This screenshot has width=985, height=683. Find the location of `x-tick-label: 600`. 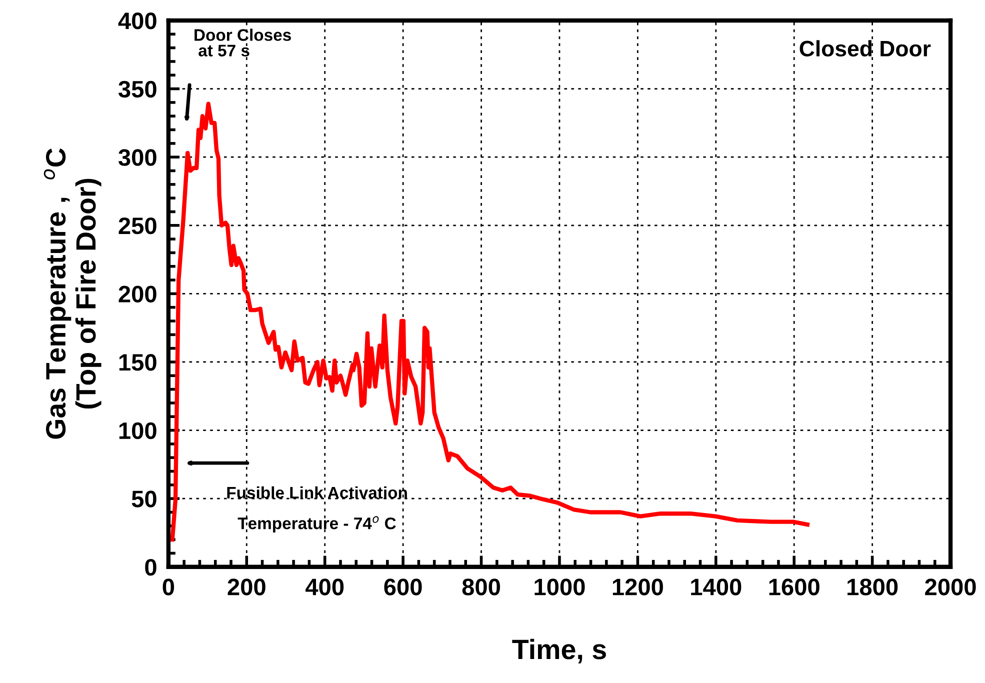

x-tick-label: 600 is located at coordinates (403, 587).